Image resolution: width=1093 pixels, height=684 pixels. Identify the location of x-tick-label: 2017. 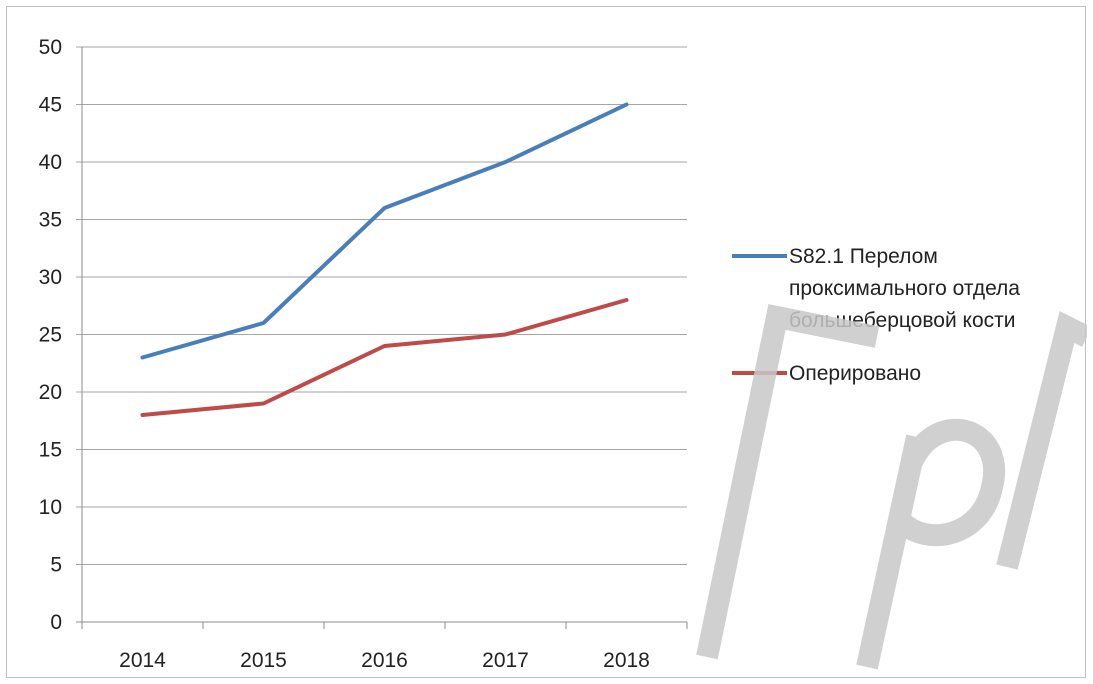
(505, 660).